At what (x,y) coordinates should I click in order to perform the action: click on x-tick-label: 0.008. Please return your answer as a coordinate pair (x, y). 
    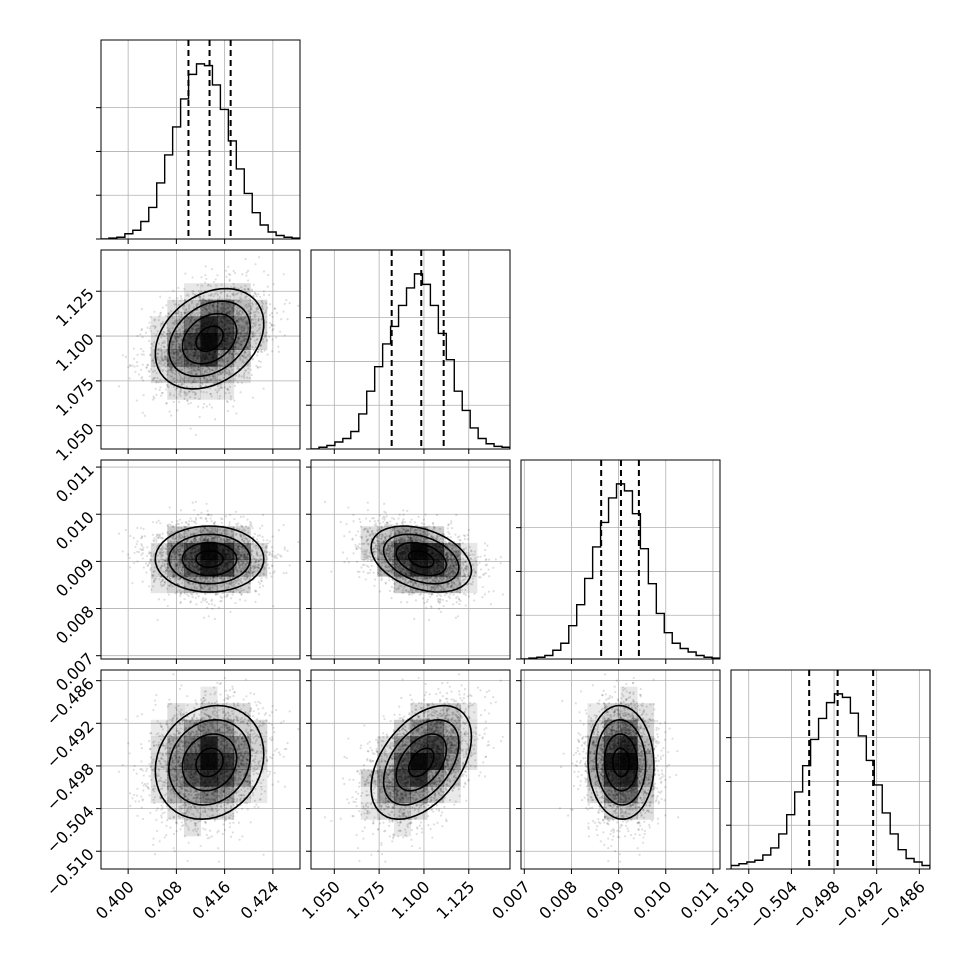
    Looking at the image, I should click on (558, 900).